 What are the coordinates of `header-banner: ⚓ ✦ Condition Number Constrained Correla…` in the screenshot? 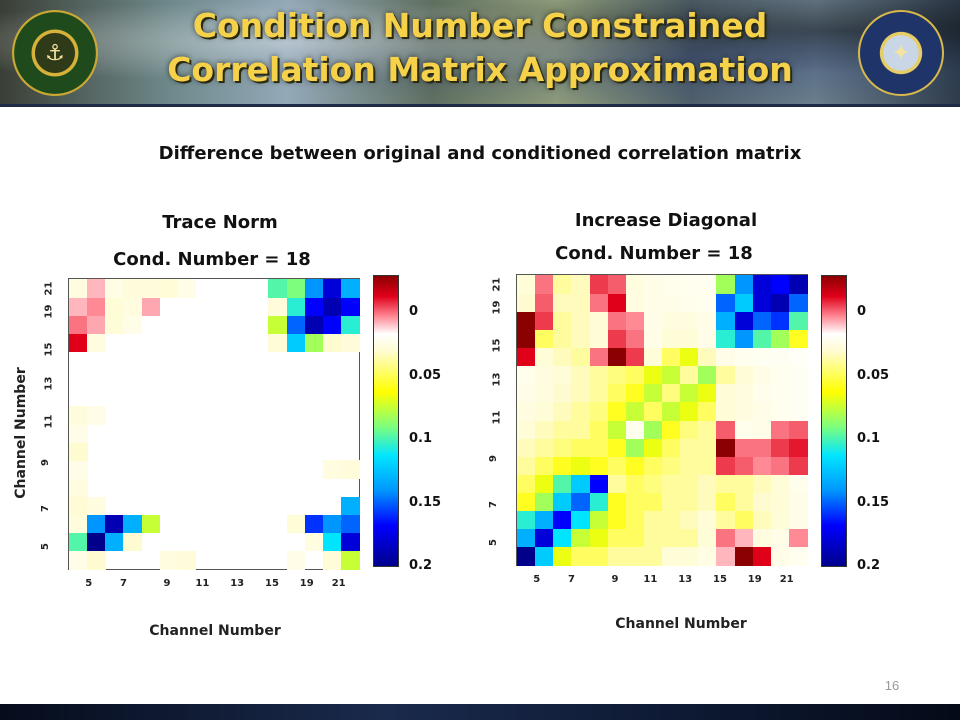 It's located at (480, 52).